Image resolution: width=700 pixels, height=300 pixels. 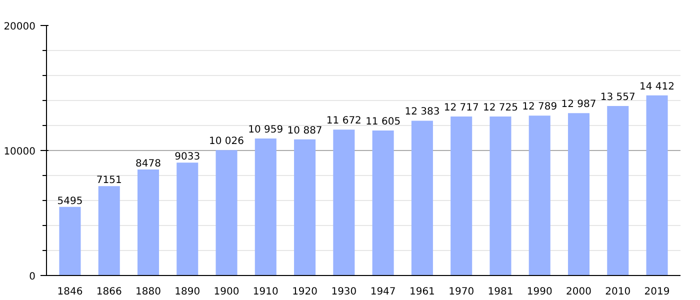 What do you see at coordinates (32, 277) in the screenshot?
I see `y-tick-label: 0` at bounding box center [32, 277].